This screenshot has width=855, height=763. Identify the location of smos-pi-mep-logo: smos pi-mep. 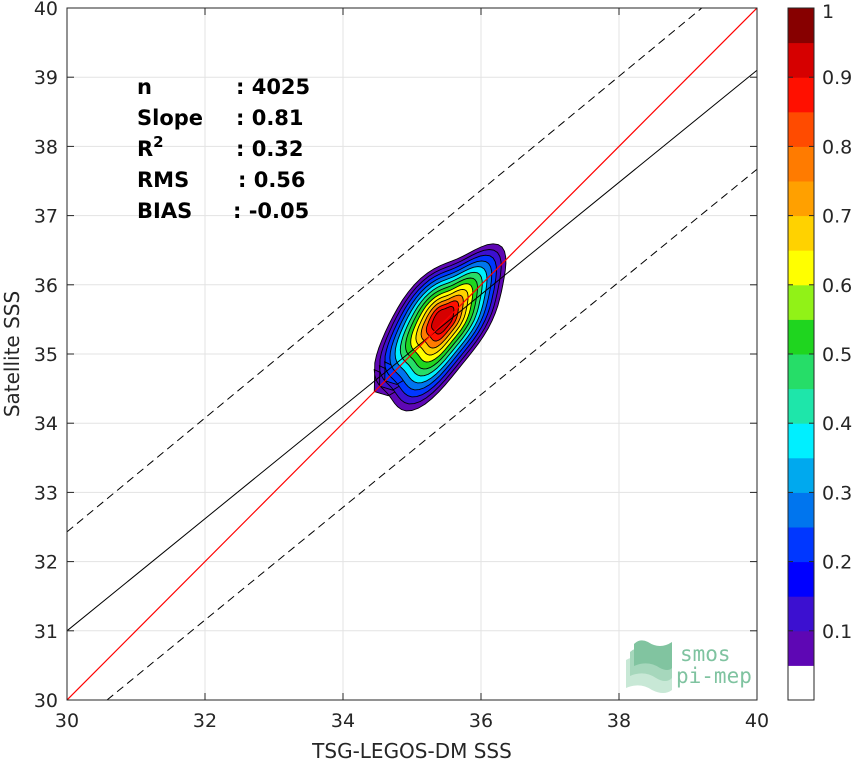
(689, 666).